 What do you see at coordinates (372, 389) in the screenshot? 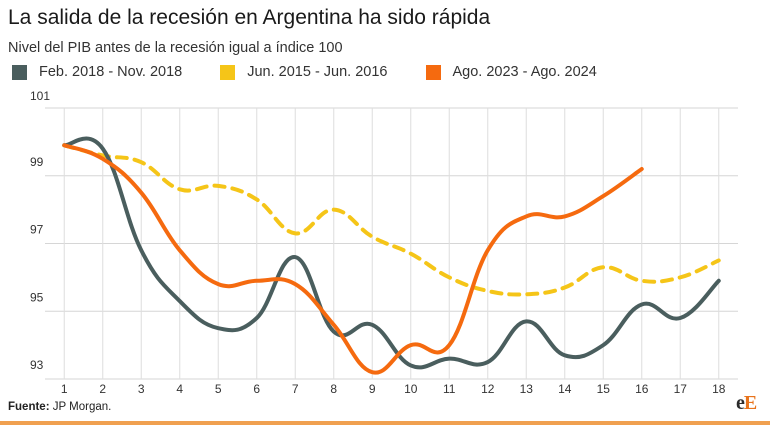
I see `x-tick-label: 9` at bounding box center [372, 389].